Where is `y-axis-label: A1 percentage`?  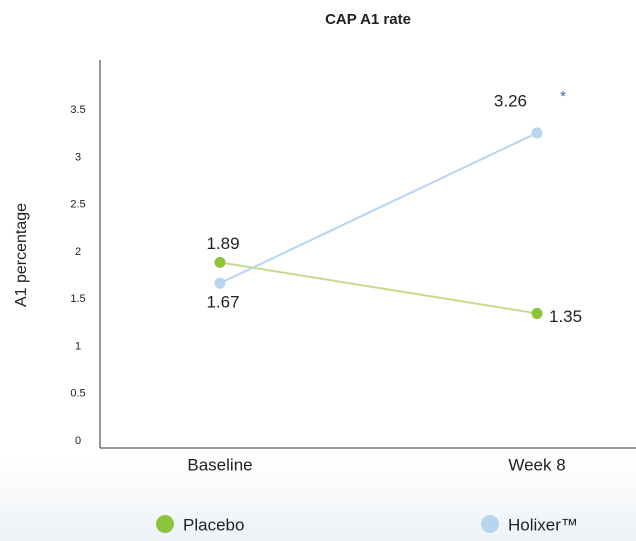
y-axis-label: A1 percentage is located at coordinates (21, 255).